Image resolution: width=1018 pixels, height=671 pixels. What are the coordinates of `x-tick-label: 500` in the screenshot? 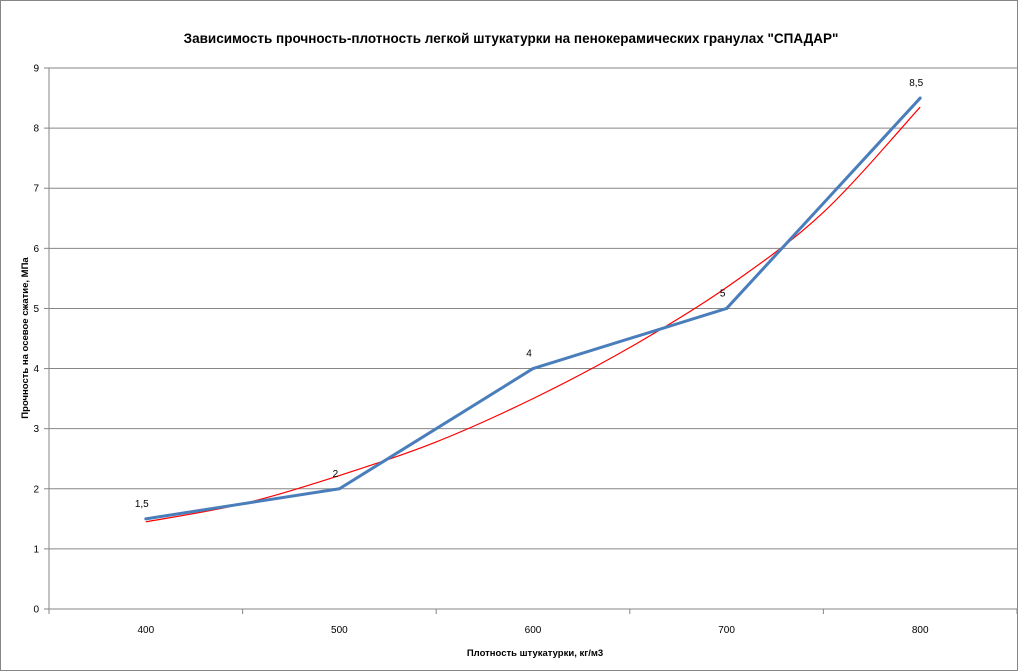 It's located at (339, 630).